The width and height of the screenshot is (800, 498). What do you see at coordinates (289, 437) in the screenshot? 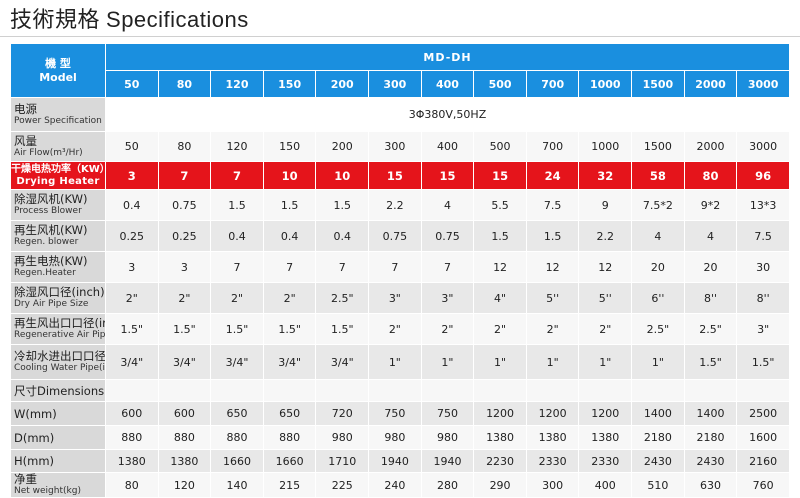
I see `value-cell: 880` at bounding box center [289, 437].